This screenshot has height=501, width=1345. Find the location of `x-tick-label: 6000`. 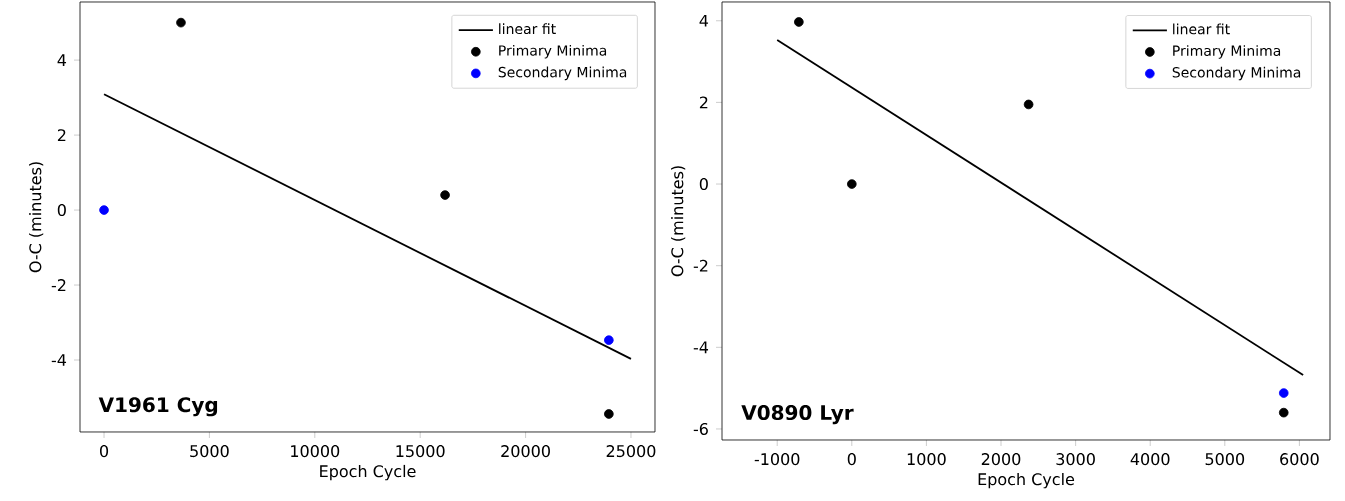

x-tick-label: 6000 is located at coordinates (1299, 459).